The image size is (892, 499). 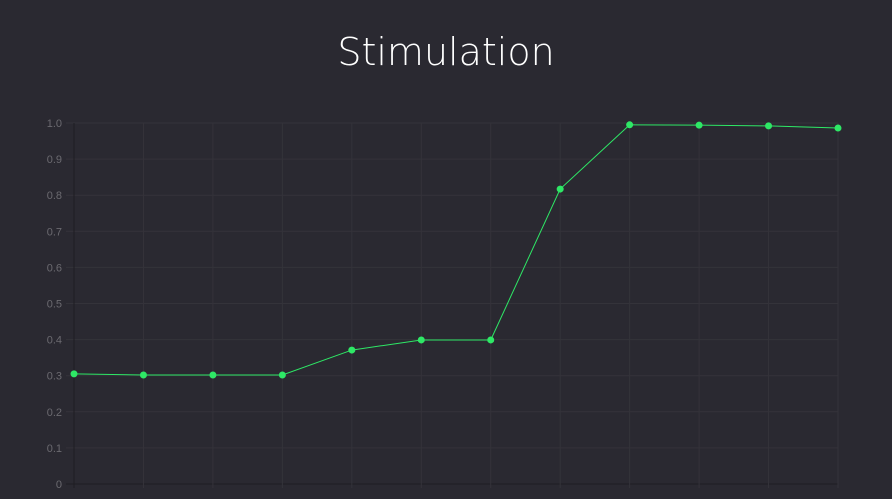 What do you see at coordinates (54, 124) in the screenshot?
I see `y-tick-label: 1.0` at bounding box center [54, 124].